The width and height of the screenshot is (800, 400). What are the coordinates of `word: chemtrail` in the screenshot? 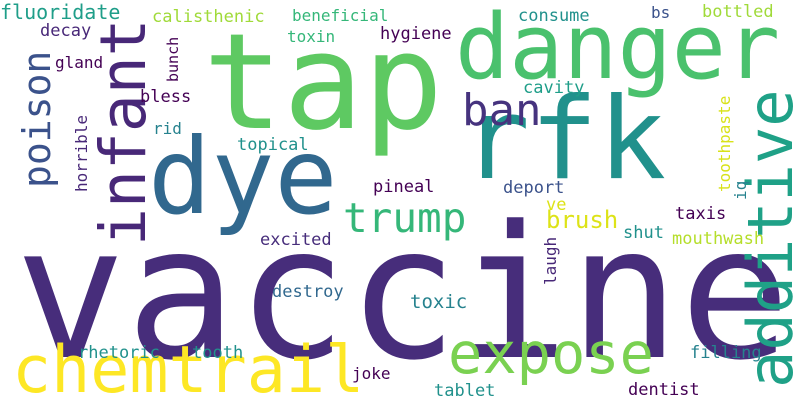 It's located at (188, 366).